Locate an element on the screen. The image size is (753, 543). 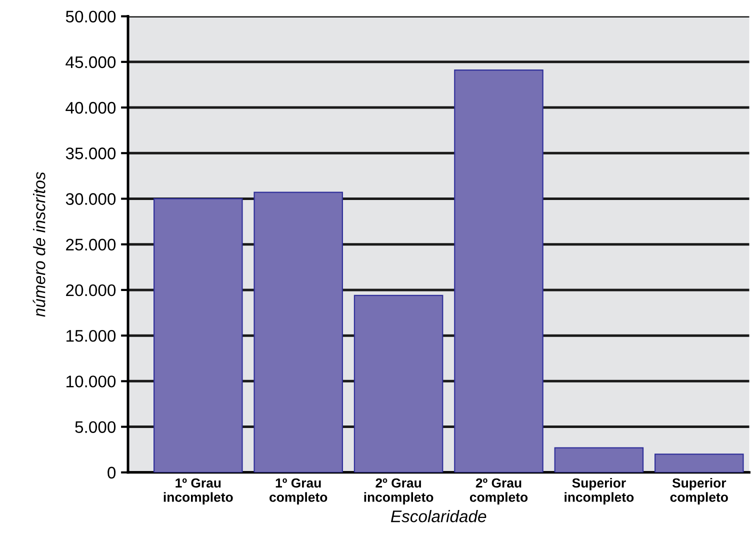
x-tick-label: 2º Grau incompleto is located at coordinates (399, 491).